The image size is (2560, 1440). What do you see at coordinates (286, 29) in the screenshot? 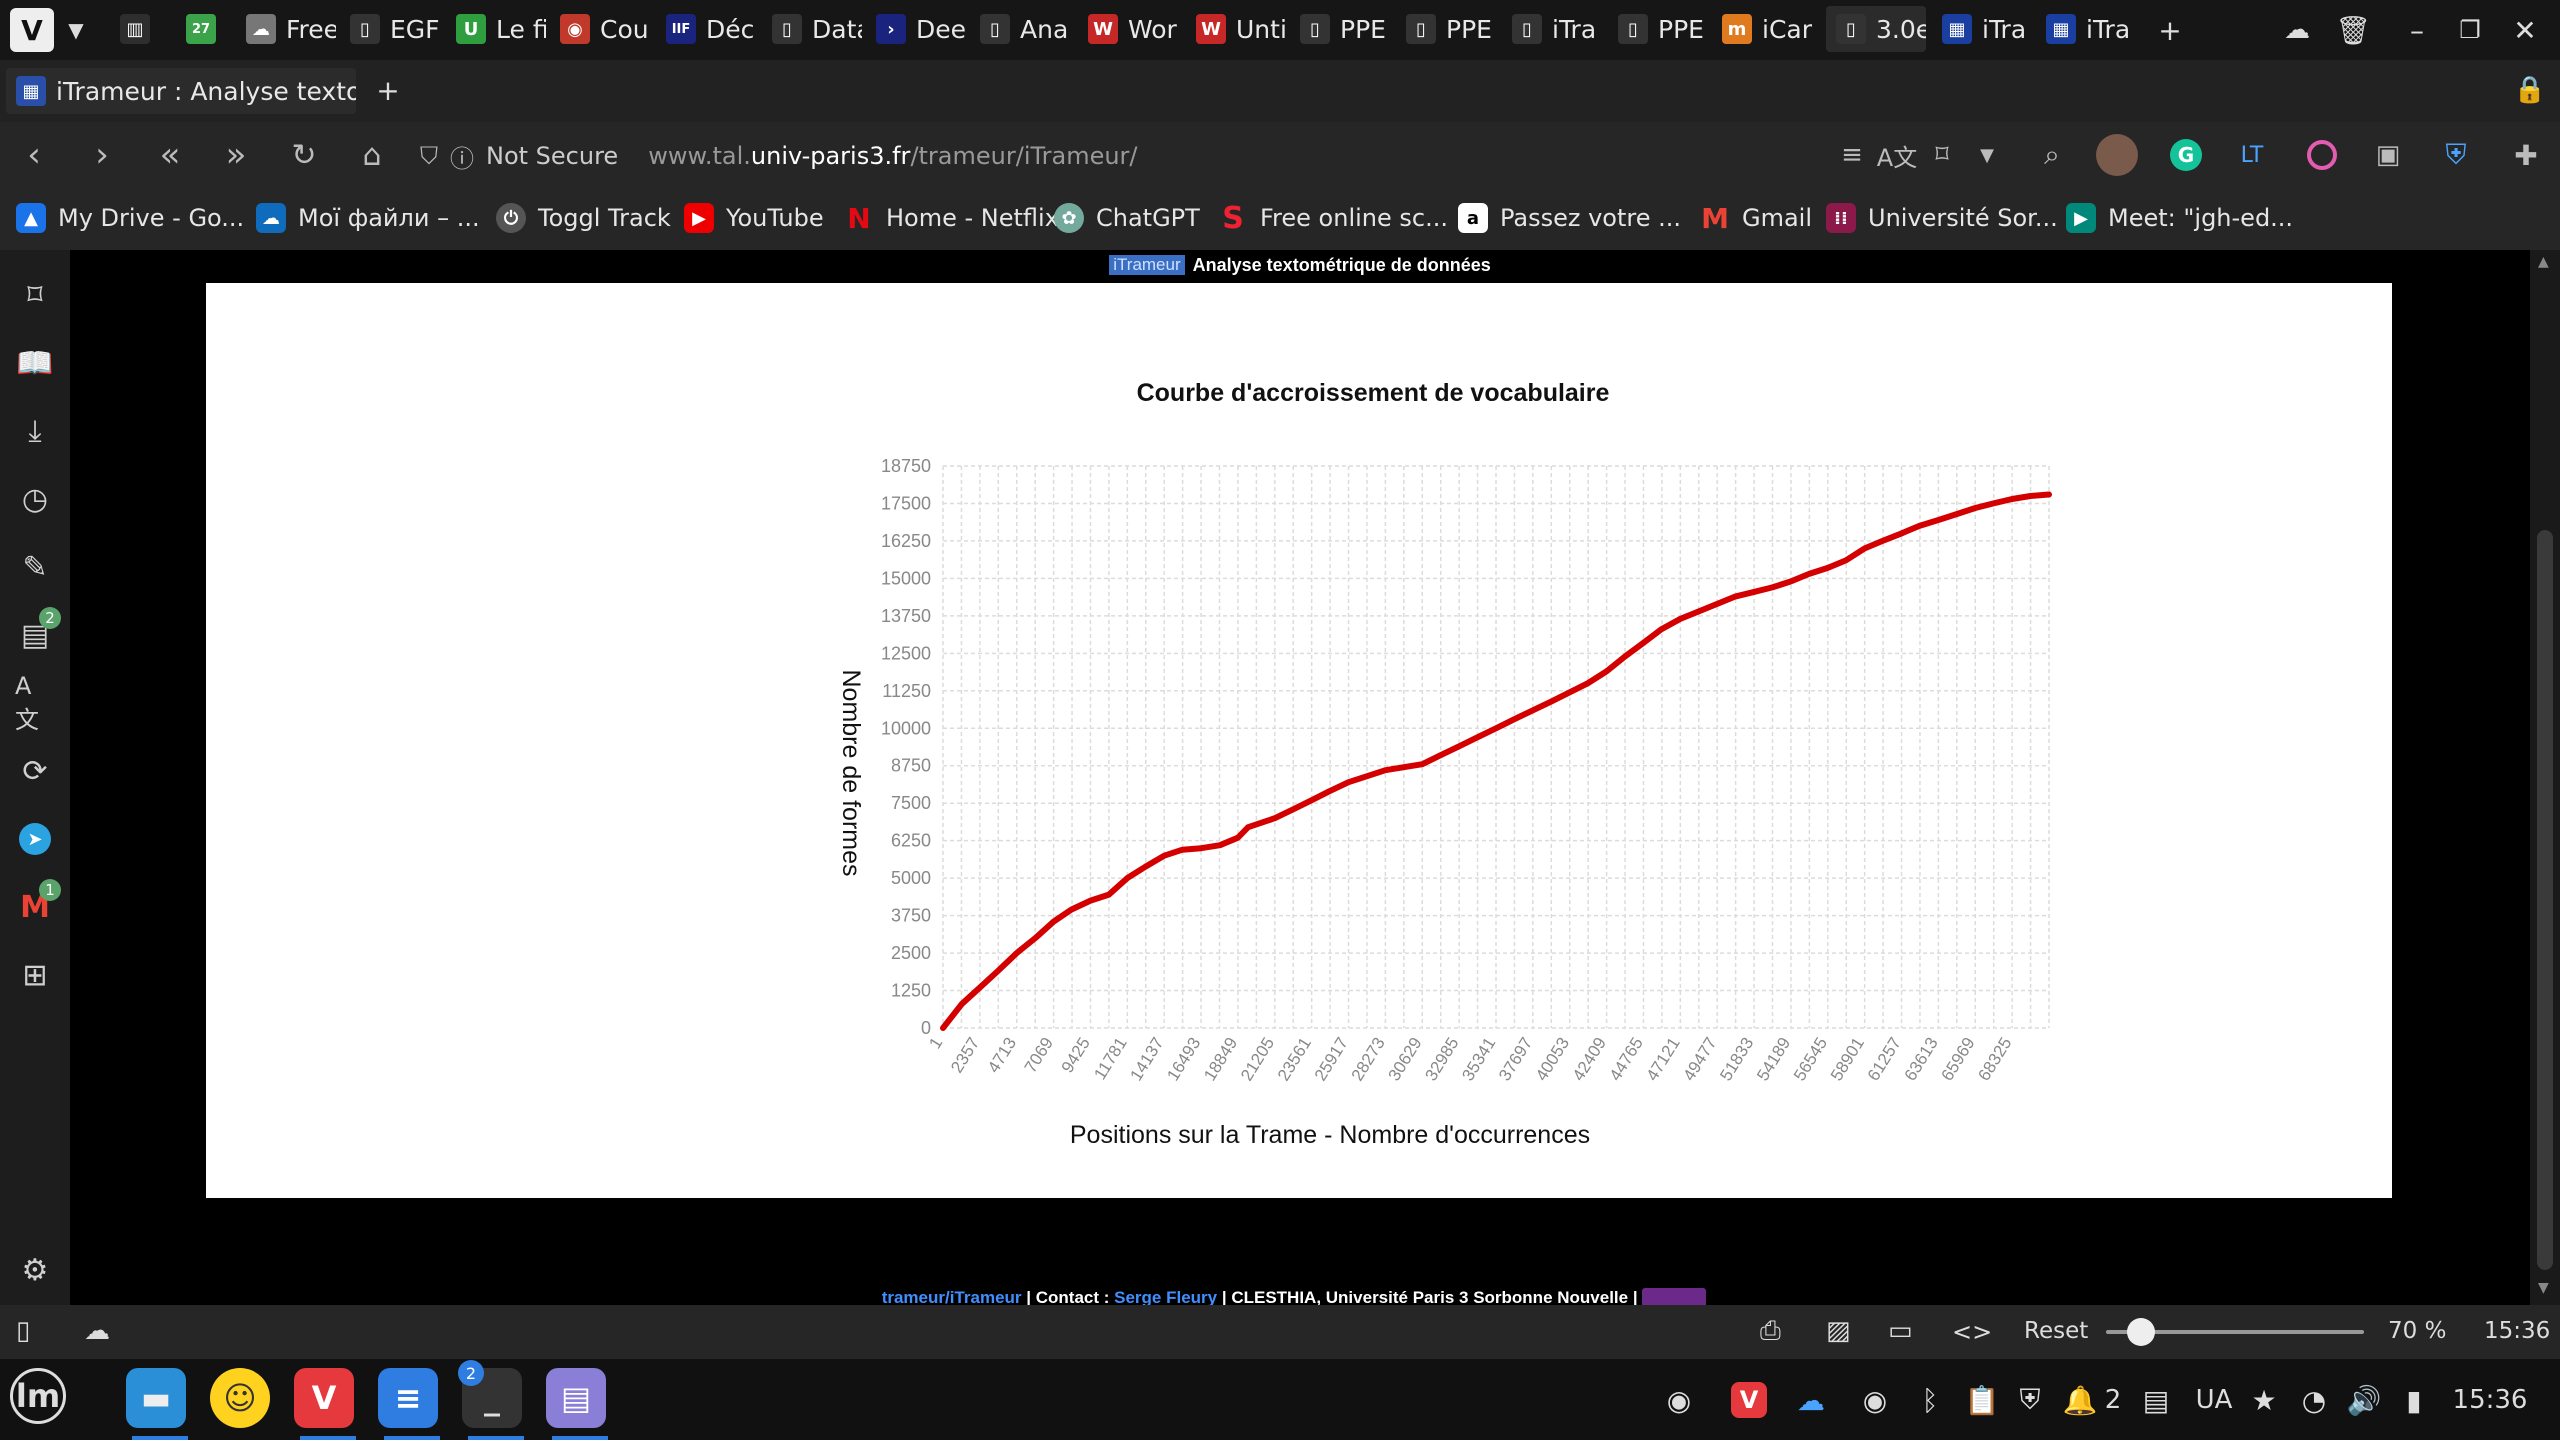
I see `browser-tab: ☁ Free` at bounding box center [286, 29].